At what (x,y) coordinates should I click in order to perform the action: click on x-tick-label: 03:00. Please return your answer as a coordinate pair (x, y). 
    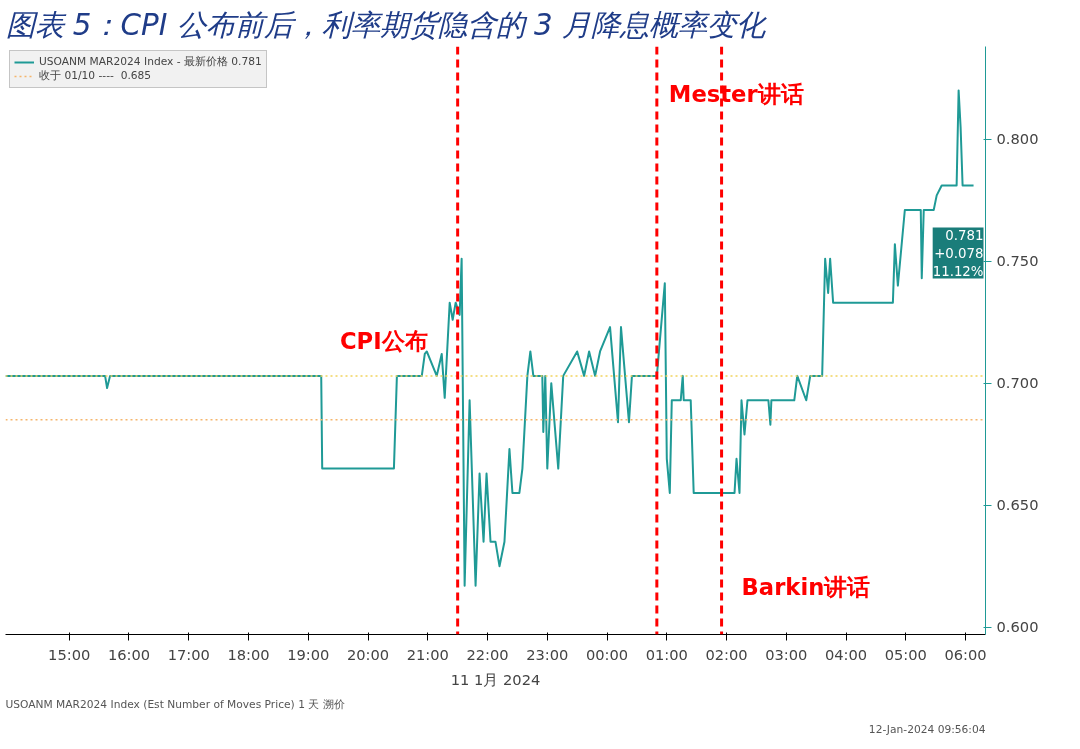
    Looking at the image, I should click on (786, 654).